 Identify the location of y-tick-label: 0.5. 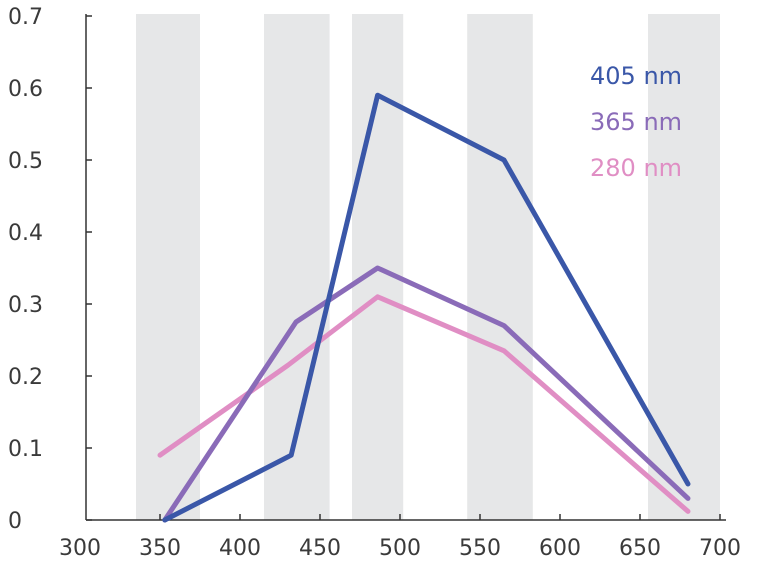
(25, 161).